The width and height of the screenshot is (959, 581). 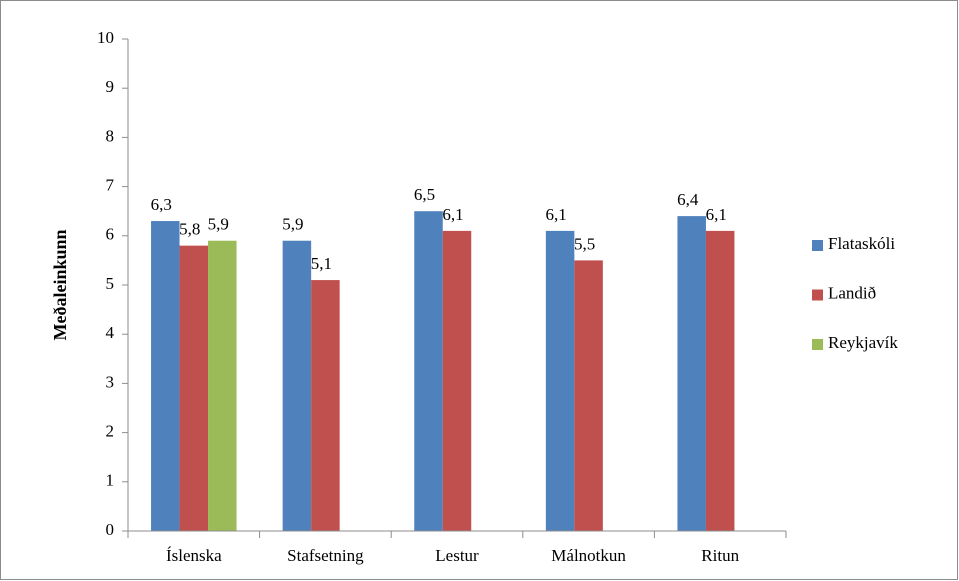 What do you see at coordinates (189, 229) in the screenshot?
I see `data-label: 5,8` at bounding box center [189, 229].